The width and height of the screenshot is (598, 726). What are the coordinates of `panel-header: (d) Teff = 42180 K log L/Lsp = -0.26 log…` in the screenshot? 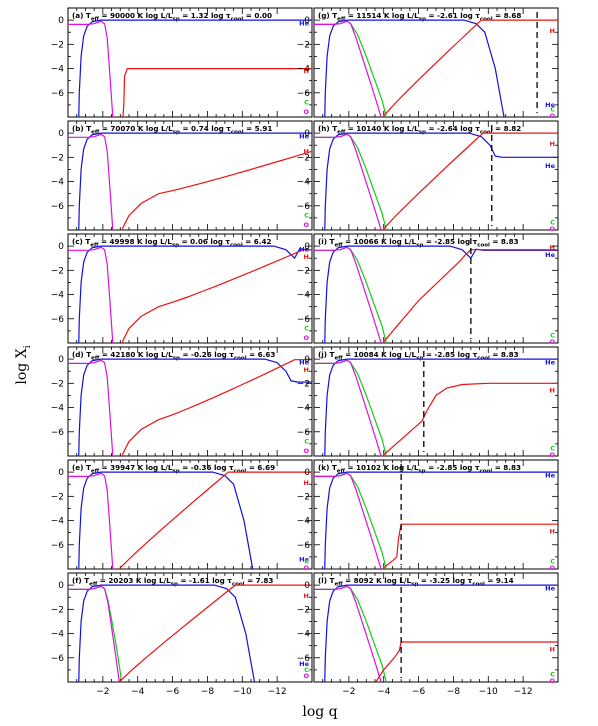 It's located at (173, 356).